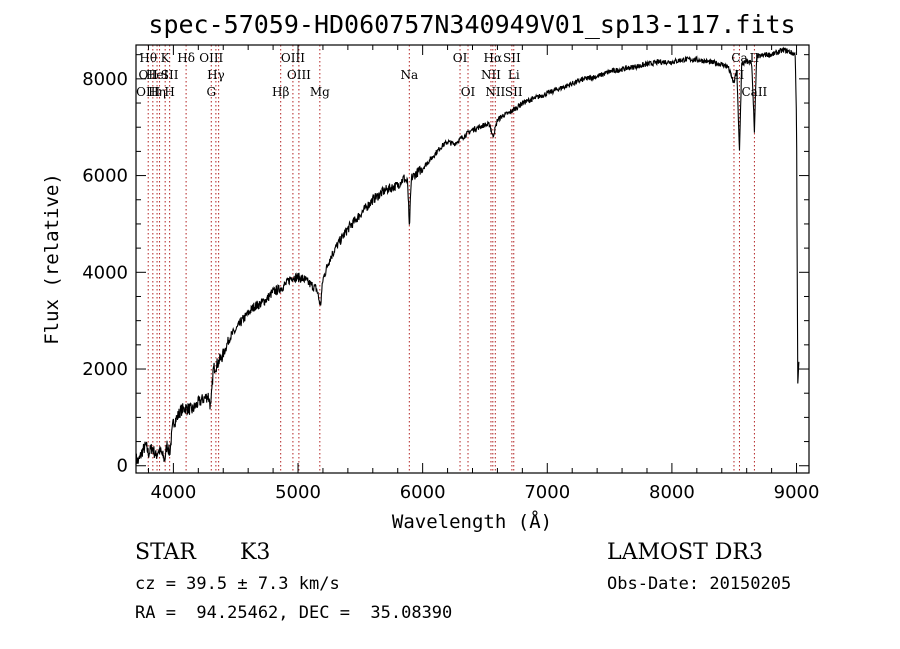  Describe the element at coordinates (409, 75) in the screenshot. I see `emission-line-label: Na` at that location.